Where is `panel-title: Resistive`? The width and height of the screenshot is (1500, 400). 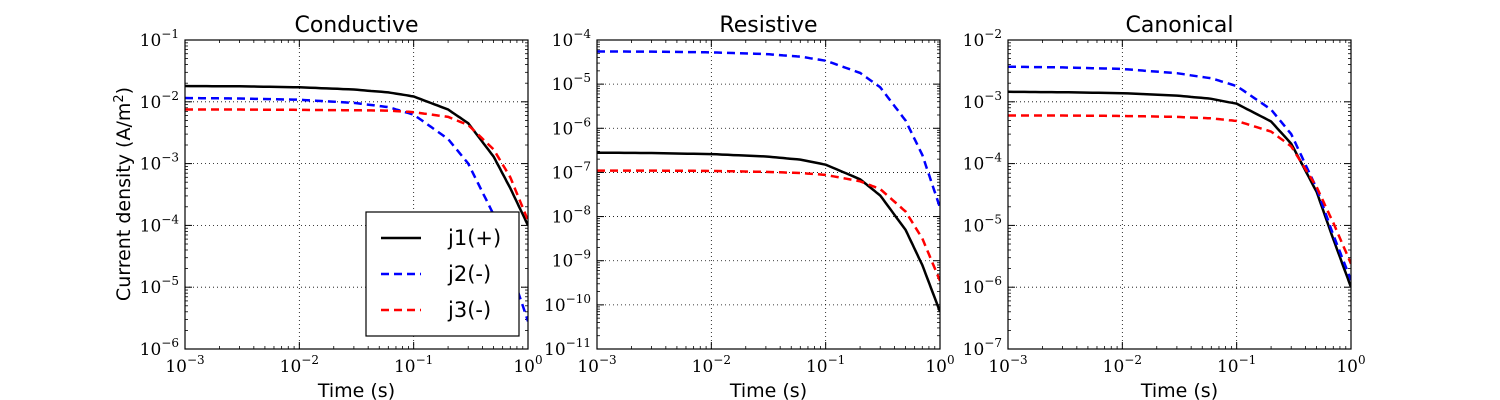 panel-title: Resistive is located at coordinates (768, 25).